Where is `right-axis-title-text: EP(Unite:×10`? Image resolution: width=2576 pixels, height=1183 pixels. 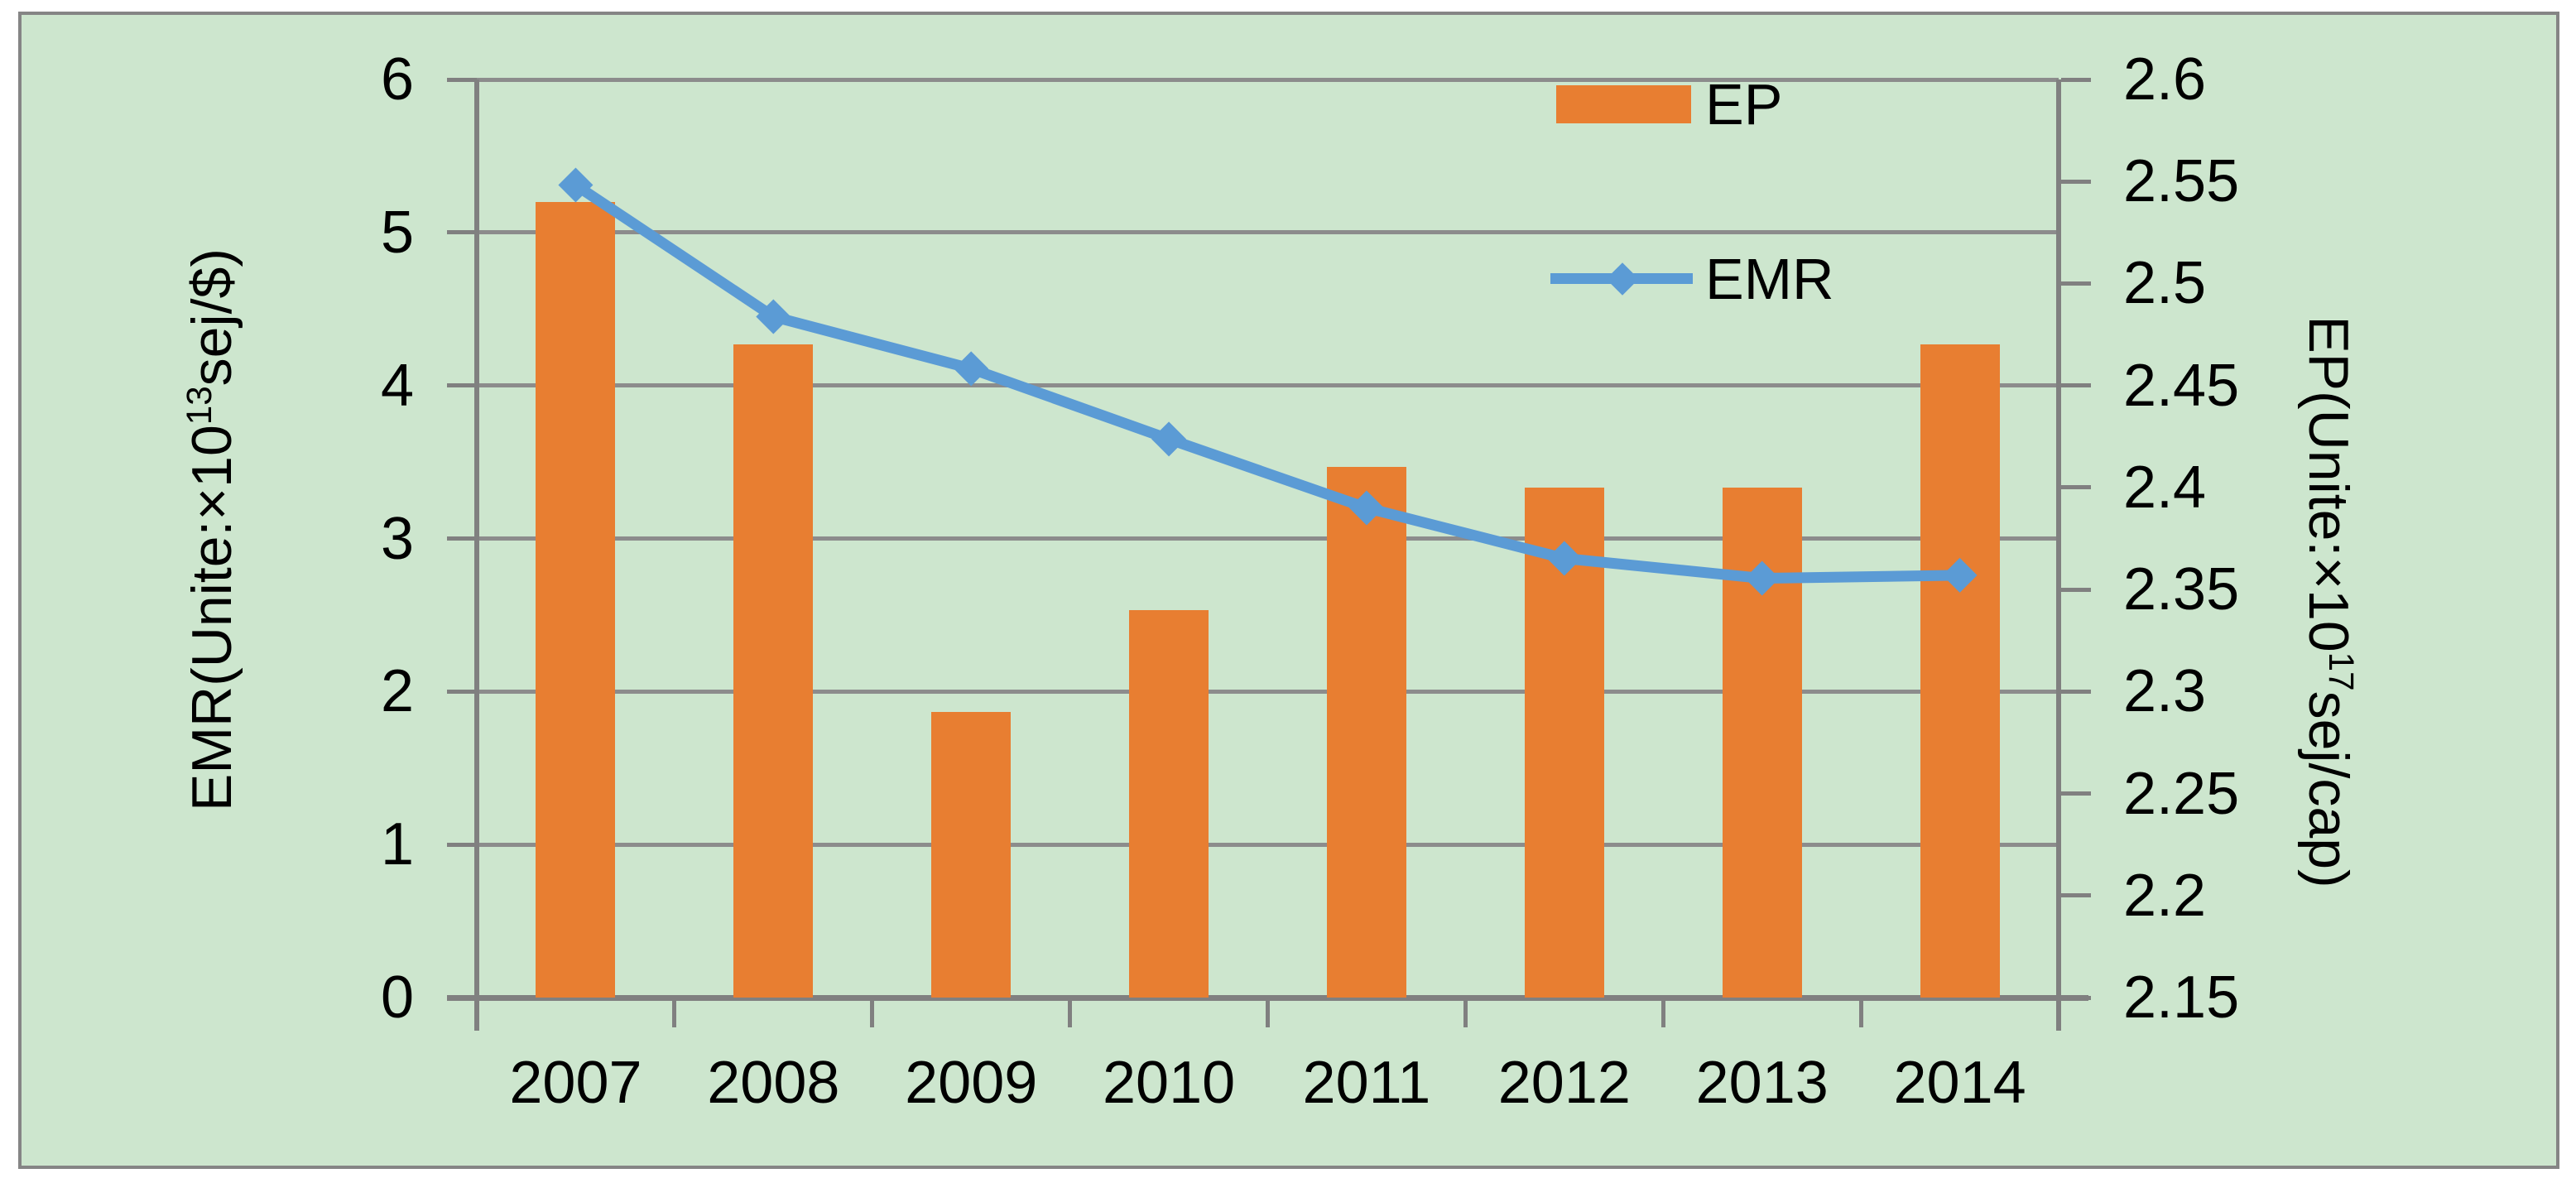
right-axis-title-text: EP(Unite:×10 is located at coordinates (2329, 483).